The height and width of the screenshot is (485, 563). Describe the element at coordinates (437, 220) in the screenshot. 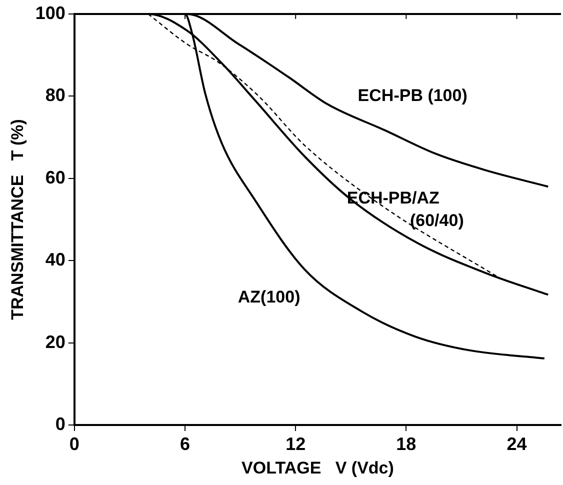

I see `annotation: (60/40)` at that location.